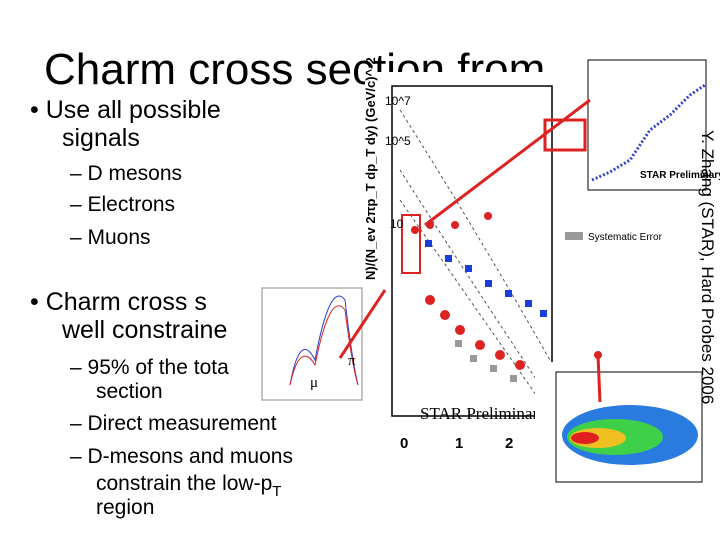 The width and height of the screenshot is (720, 540). Describe the element at coordinates (509, 443) in the screenshot. I see `tick-label: 2` at that location.